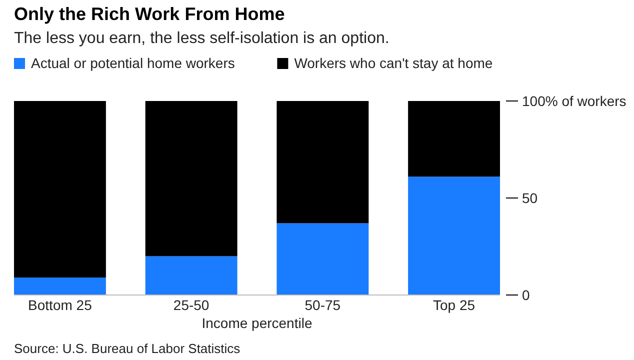 The height and width of the screenshot is (360, 634). I want to click on chart-title: Only the Rich Work From Home, so click(149, 14).